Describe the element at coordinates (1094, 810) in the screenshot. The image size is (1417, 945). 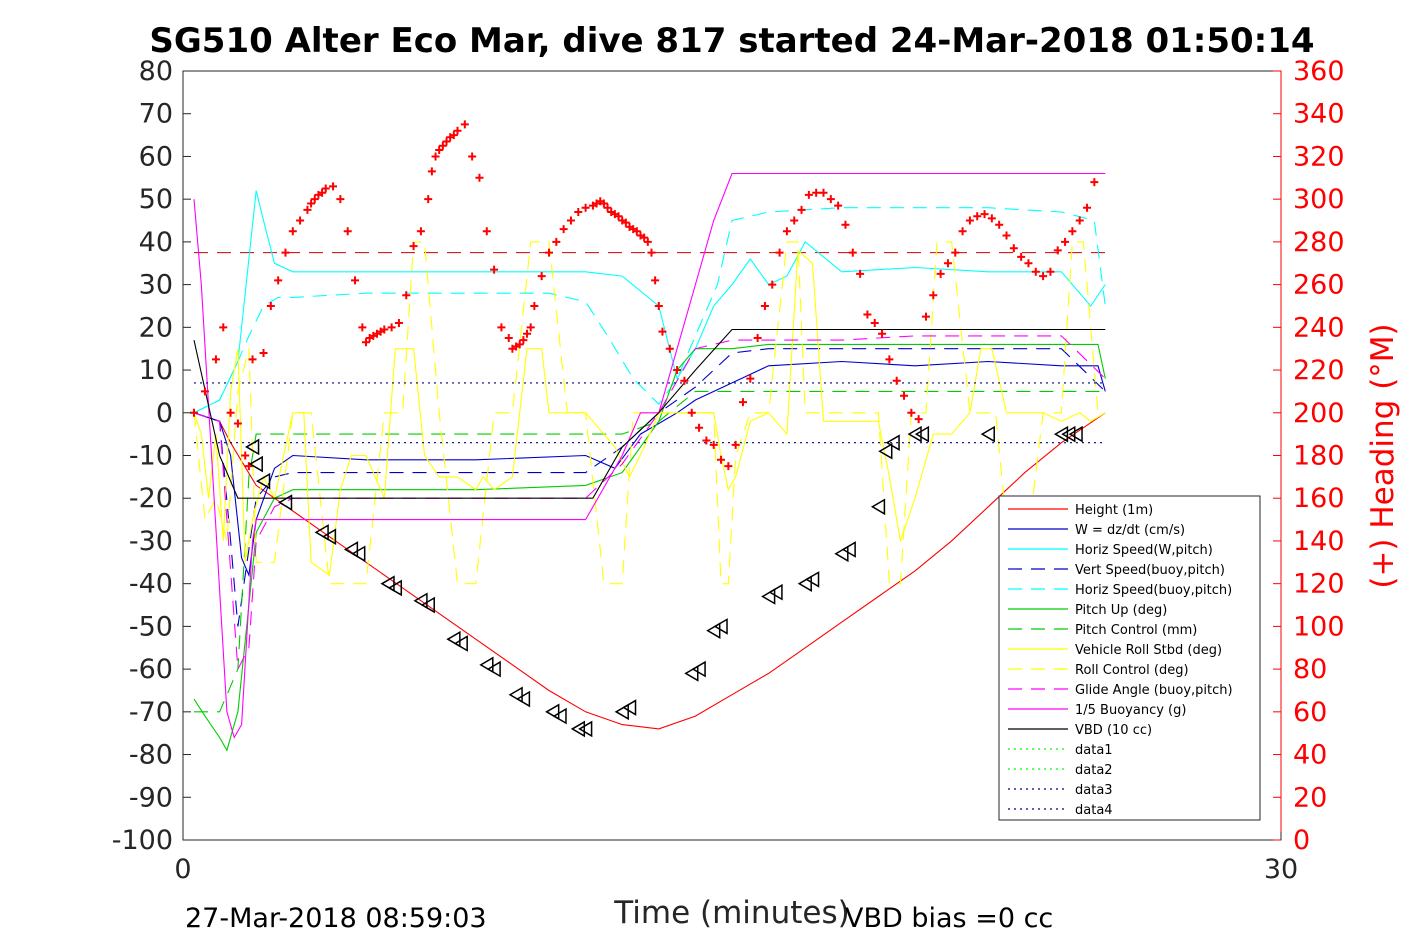
I see `legend-label: data4` at that location.